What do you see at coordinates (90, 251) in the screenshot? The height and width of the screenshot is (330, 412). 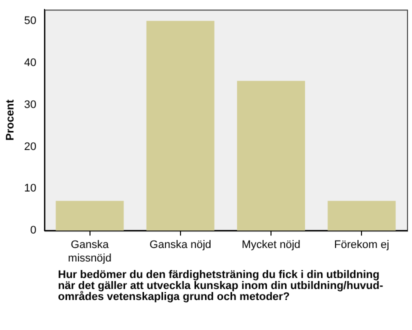 I see `x-tick-label: Ganska missnöjd` at bounding box center [90, 251].